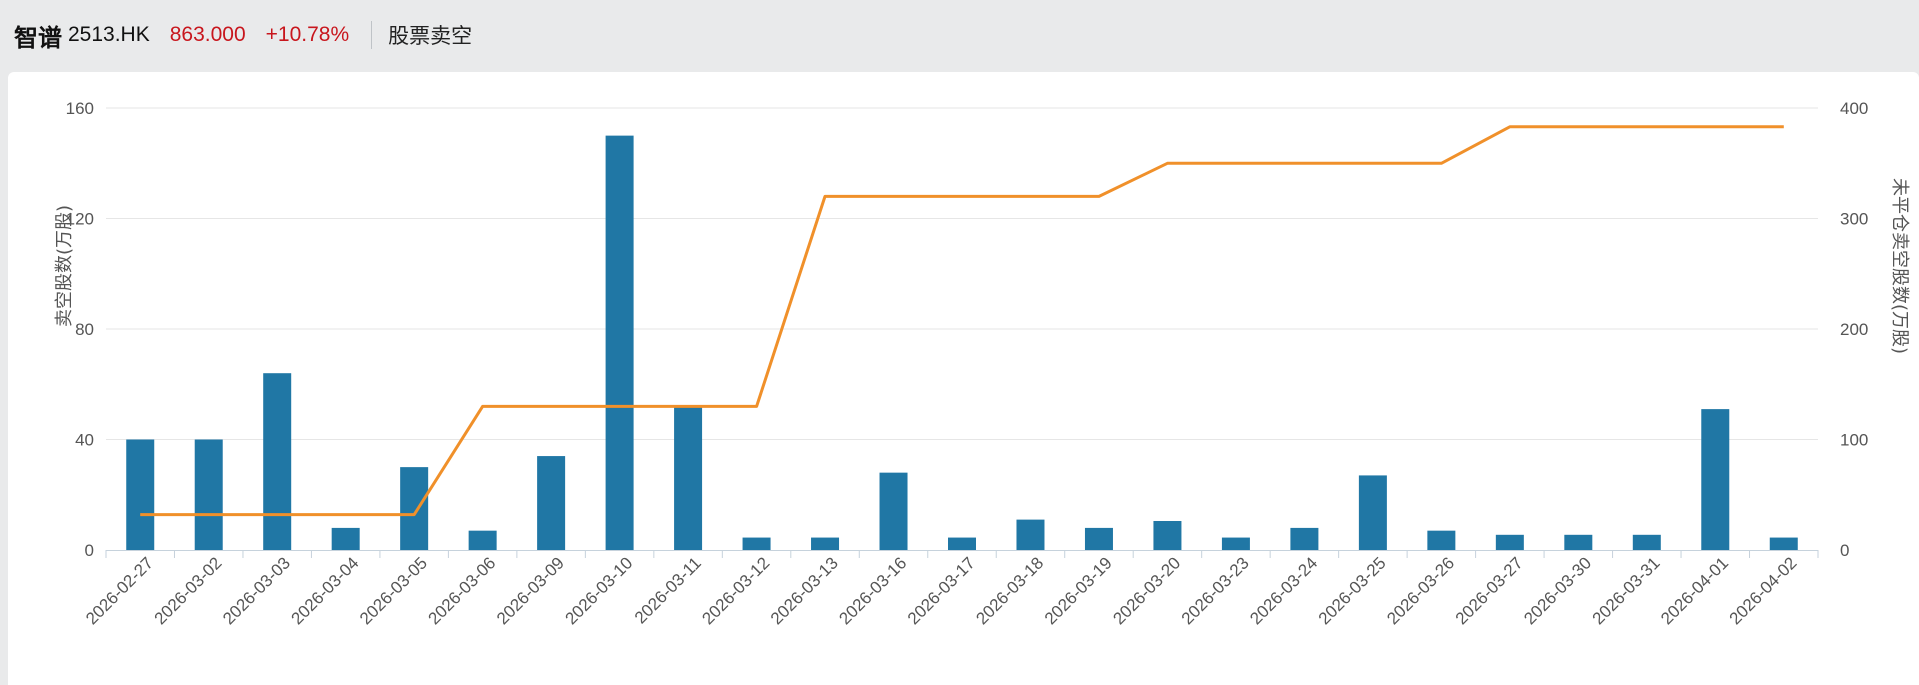 The height and width of the screenshot is (685, 1919). Describe the element at coordinates (119, 590) in the screenshot. I see `x-tick-label: 2026-02-27` at that location.